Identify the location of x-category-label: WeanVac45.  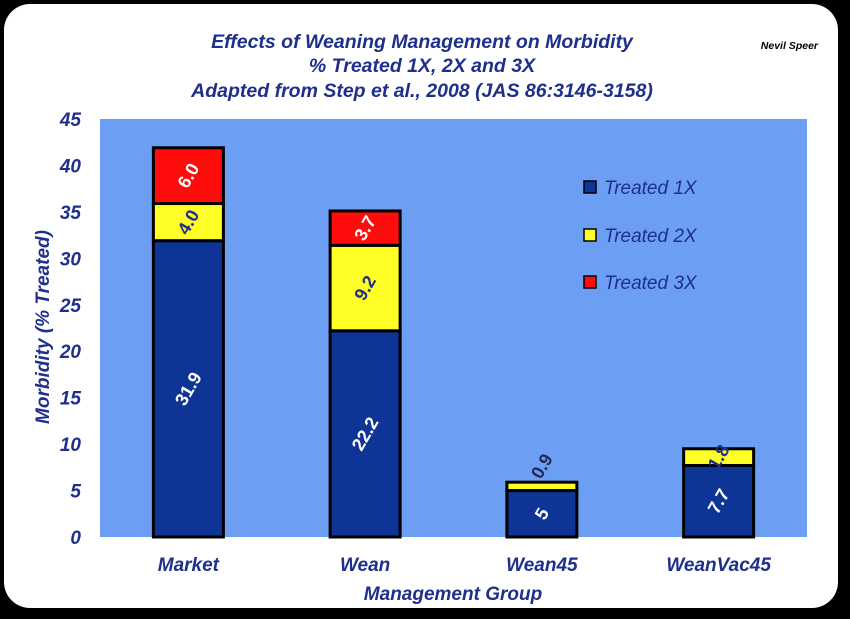
(718, 565).